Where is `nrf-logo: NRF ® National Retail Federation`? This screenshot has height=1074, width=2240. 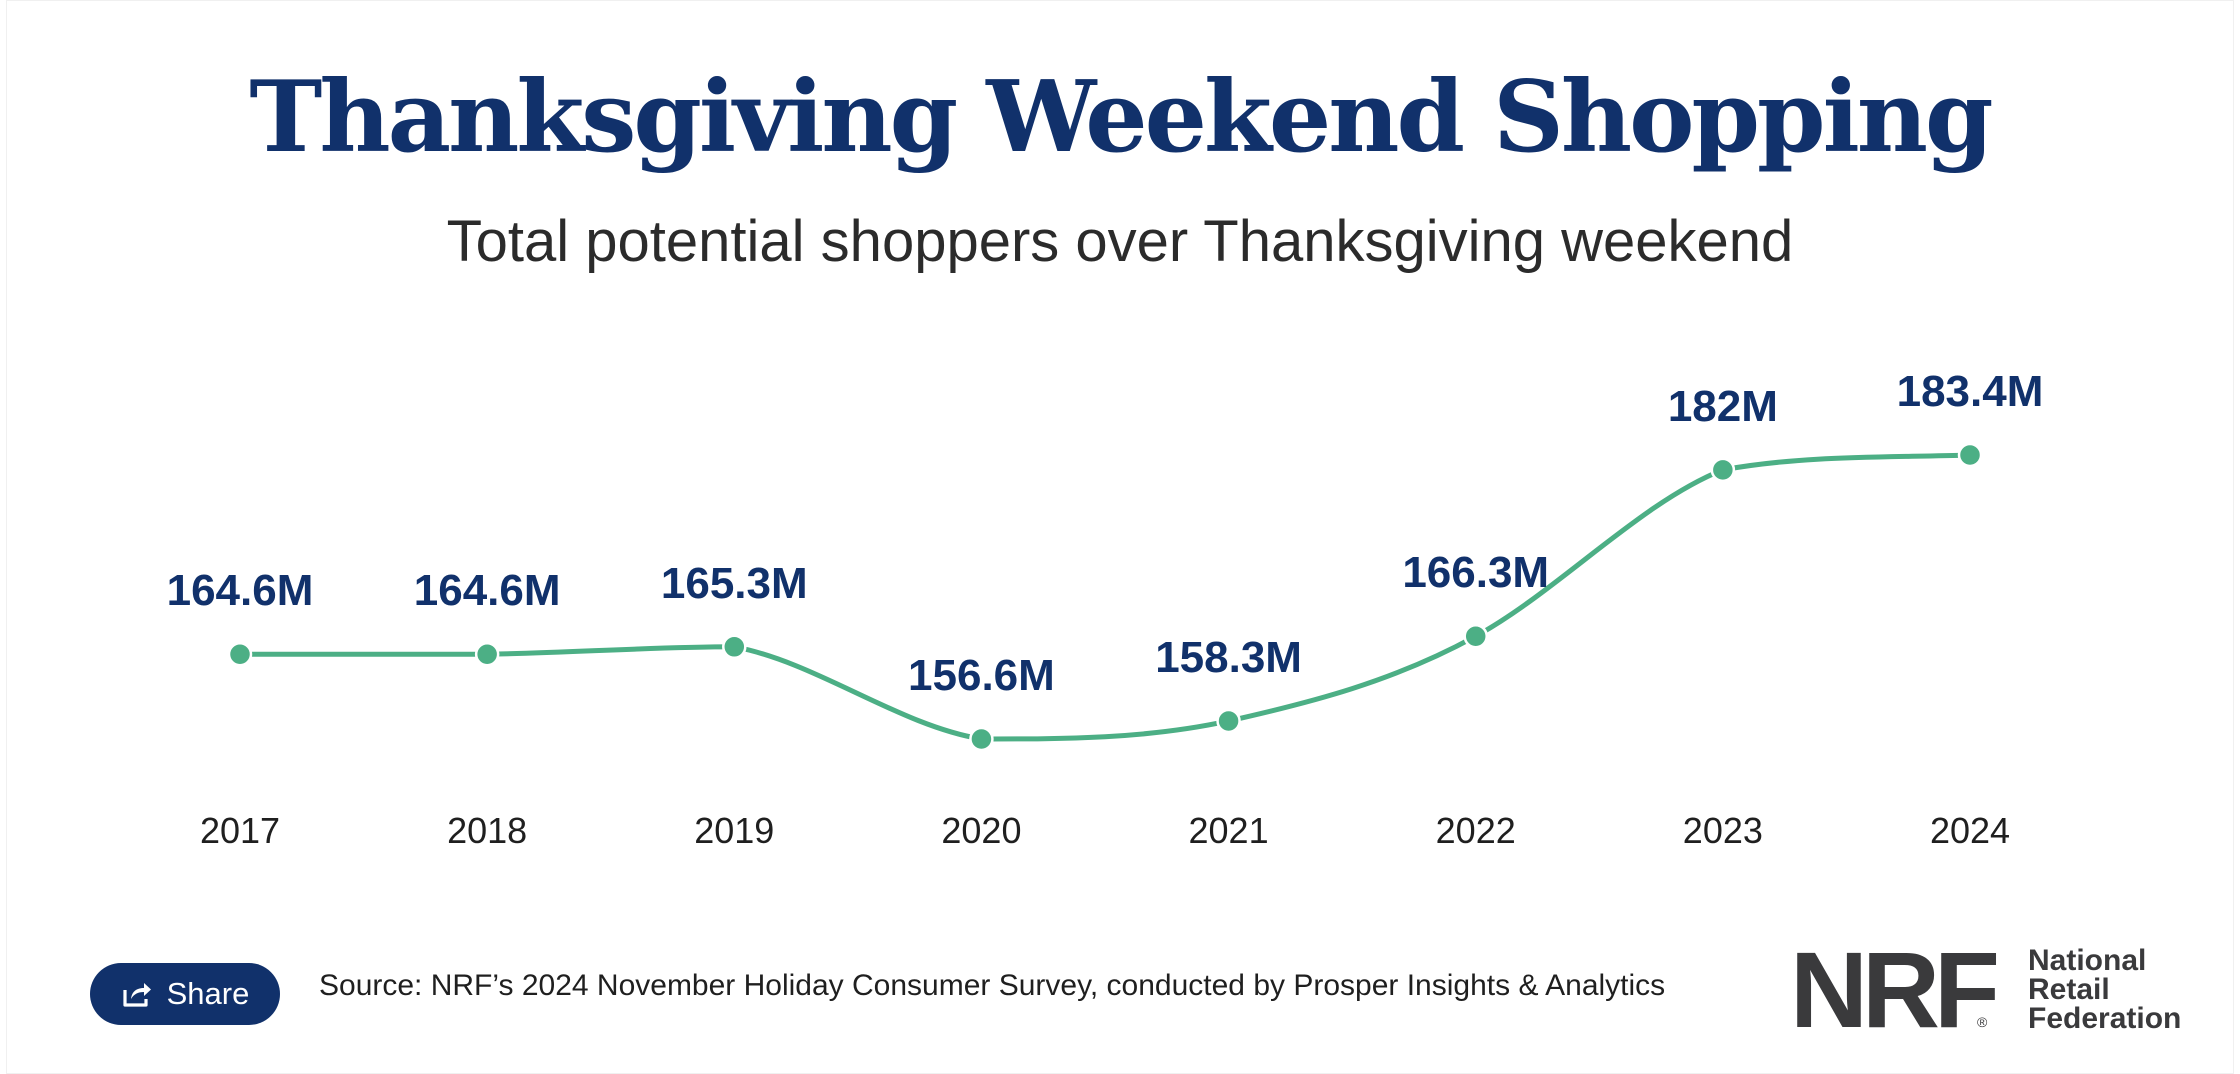 nrf-logo: NRF ® National Retail Federation is located at coordinates (1995, 989).